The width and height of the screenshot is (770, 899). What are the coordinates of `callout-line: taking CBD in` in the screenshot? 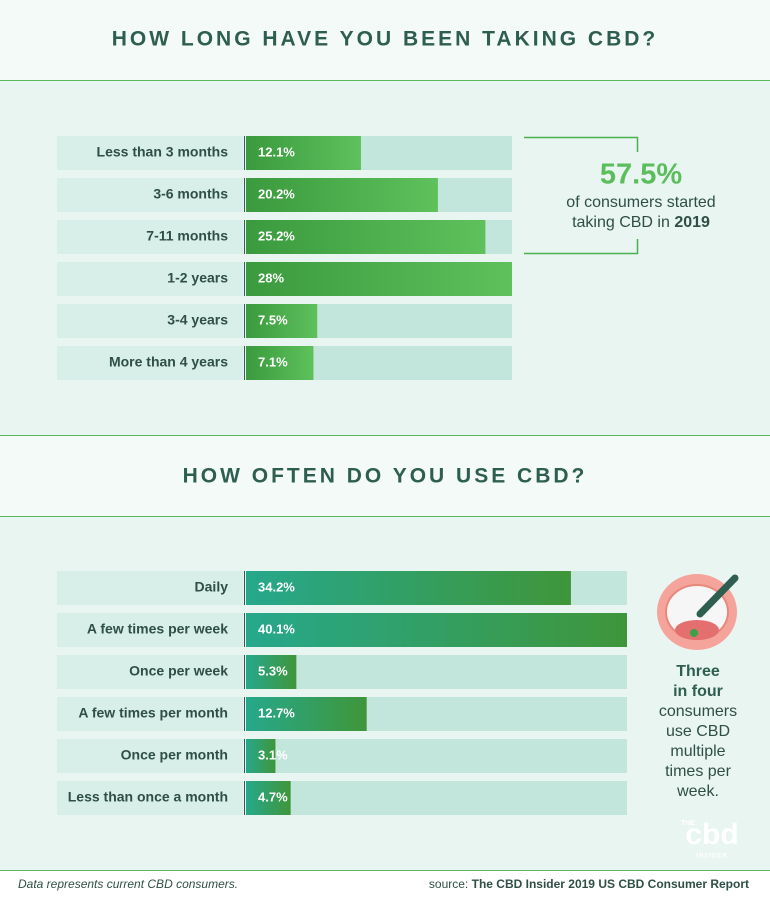 It's located at (621, 222).